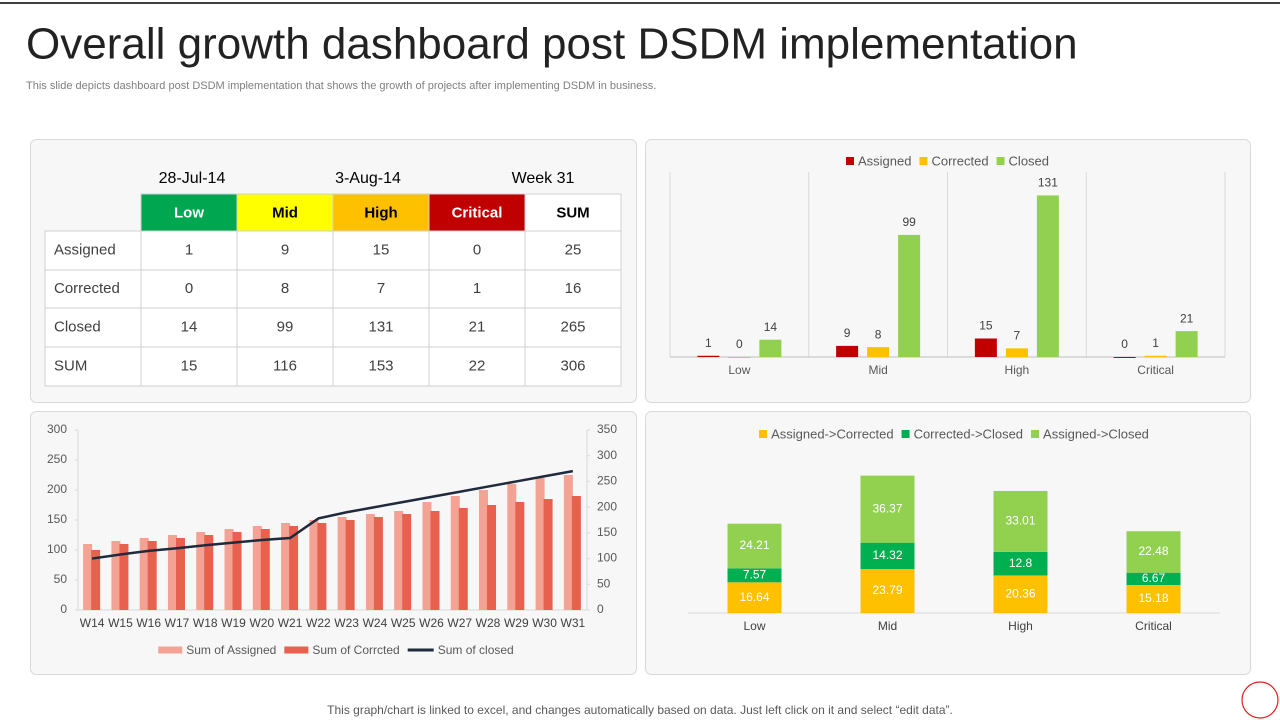 This screenshot has height=720, width=1280. What do you see at coordinates (573, 288) in the screenshot?
I see `cell-value: 16` at bounding box center [573, 288].